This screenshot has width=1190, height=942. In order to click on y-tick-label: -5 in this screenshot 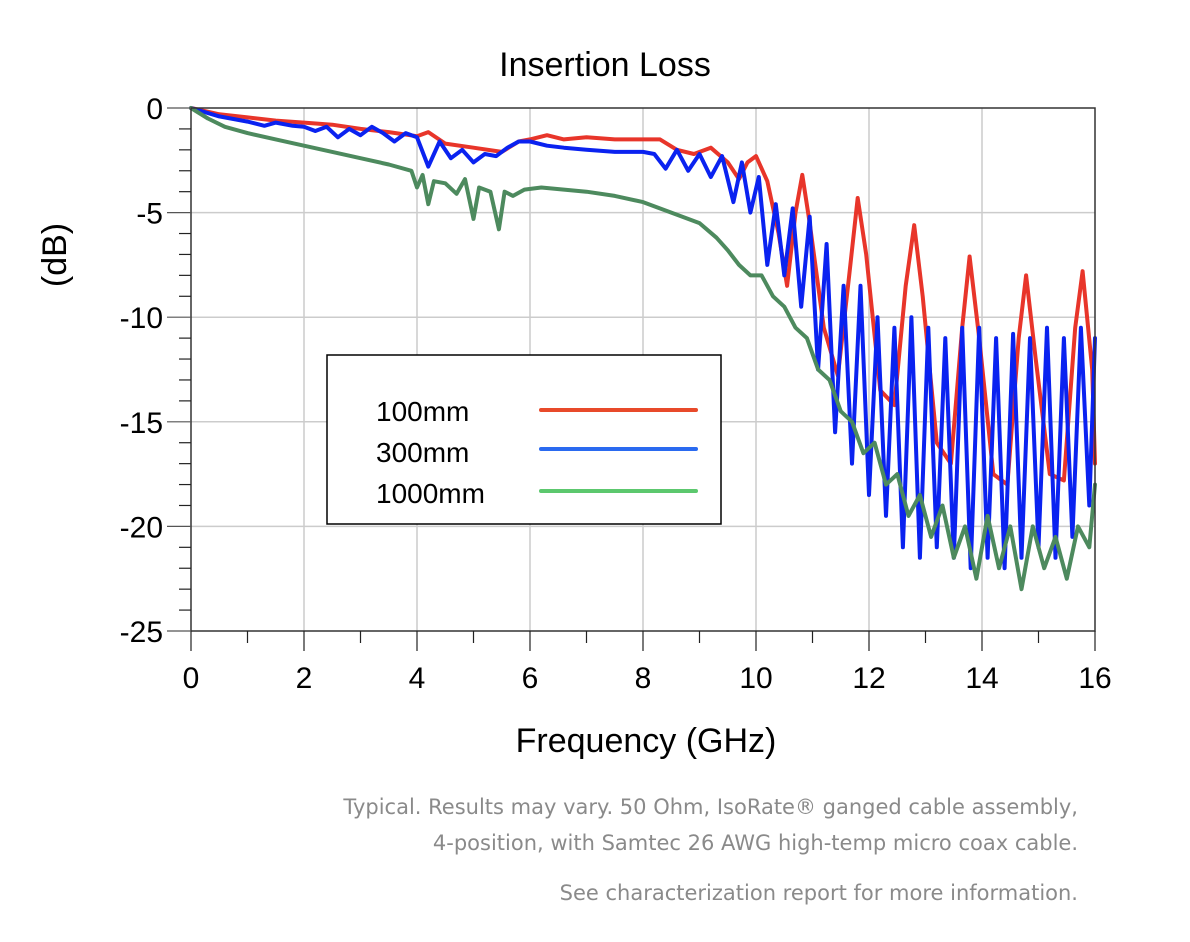, I will do `click(149, 214)`.